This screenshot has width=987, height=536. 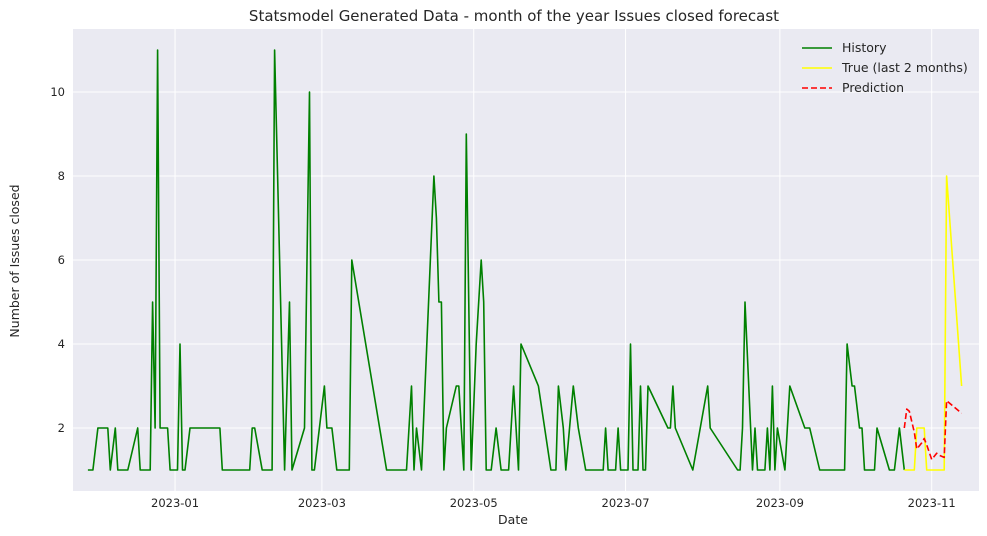 What do you see at coordinates (61, 176) in the screenshot?
I see `y-tick-label: 8` at bounding box center [61, 176].